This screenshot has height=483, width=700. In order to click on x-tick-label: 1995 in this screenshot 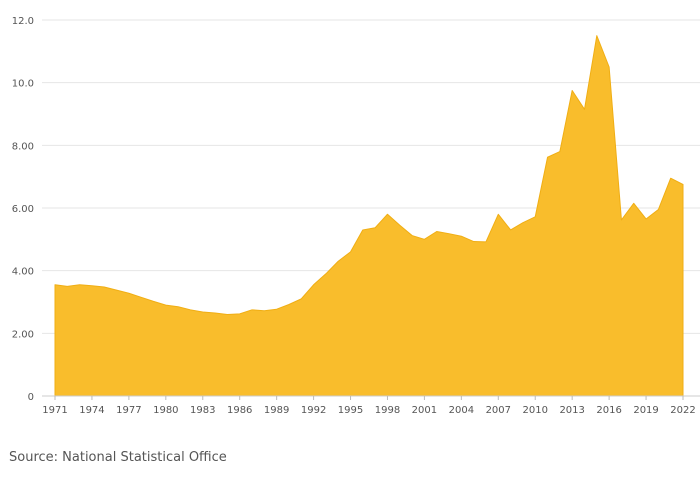, I will do `click(350, 410)`.